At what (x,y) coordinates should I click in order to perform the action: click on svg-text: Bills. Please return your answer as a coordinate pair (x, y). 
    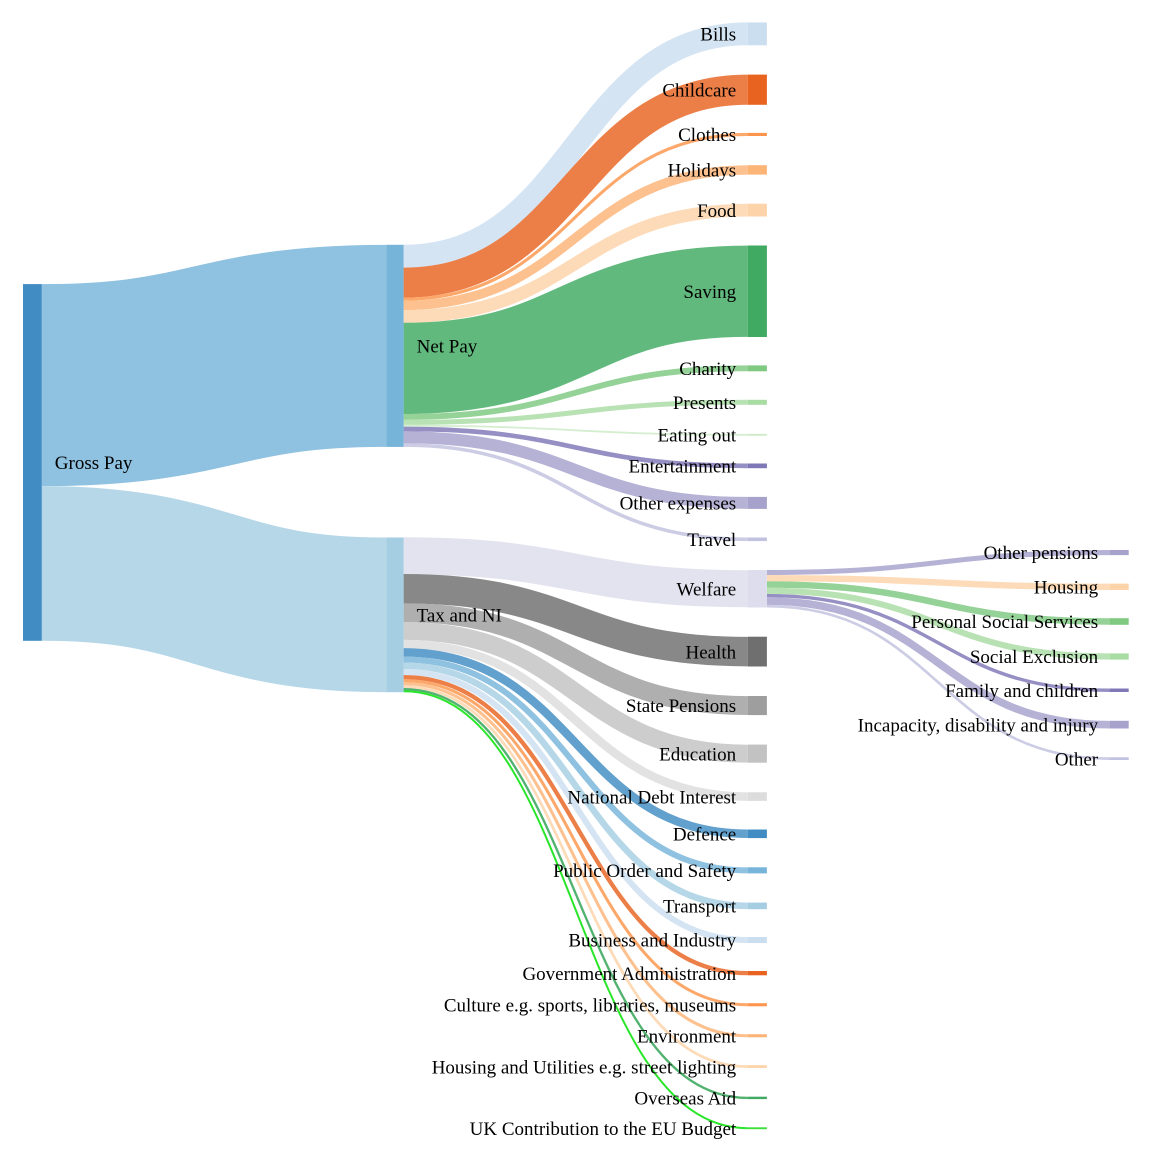
    Looking at the image, I should click on (718, 35).